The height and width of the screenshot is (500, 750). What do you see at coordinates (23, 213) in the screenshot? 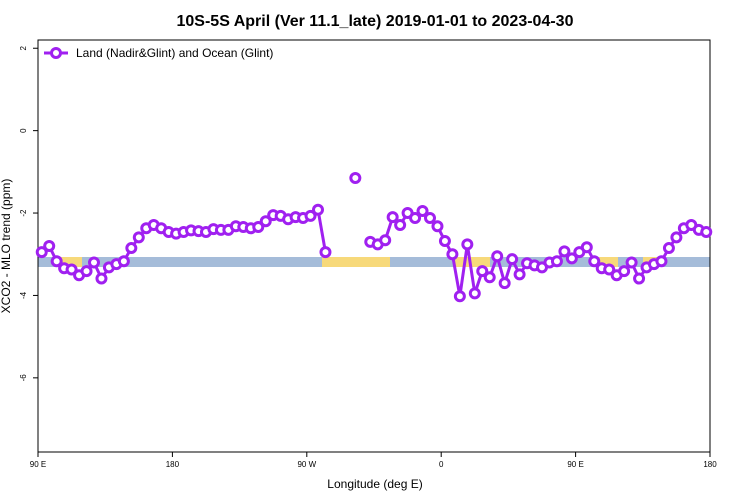
I see `y-tick-label: -2` at bounding box center [23, 213].